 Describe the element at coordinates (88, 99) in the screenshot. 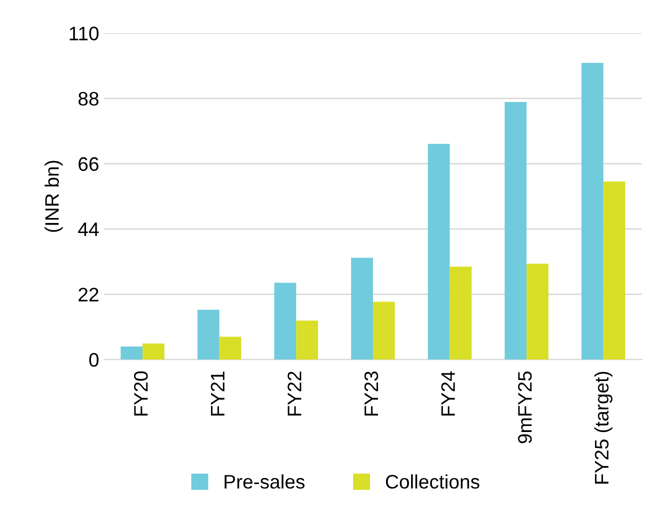

I see `y-tick-label: 88` at that location.